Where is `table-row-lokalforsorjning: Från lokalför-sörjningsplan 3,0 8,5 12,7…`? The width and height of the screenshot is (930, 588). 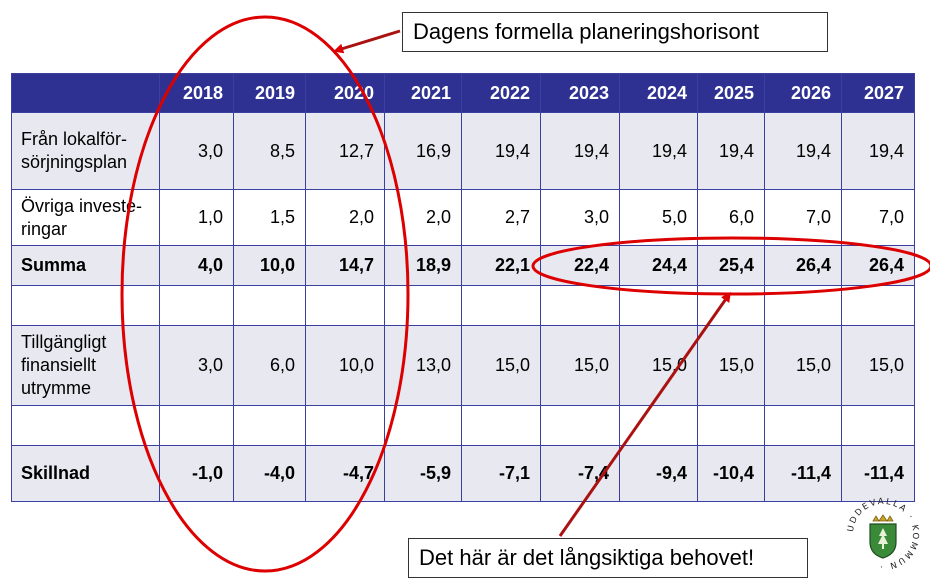
table-row-lokalforsorjning: Från lokalför-sörjningsplan 3,0 8,5 12,7… is located at coordinates (463, 151).